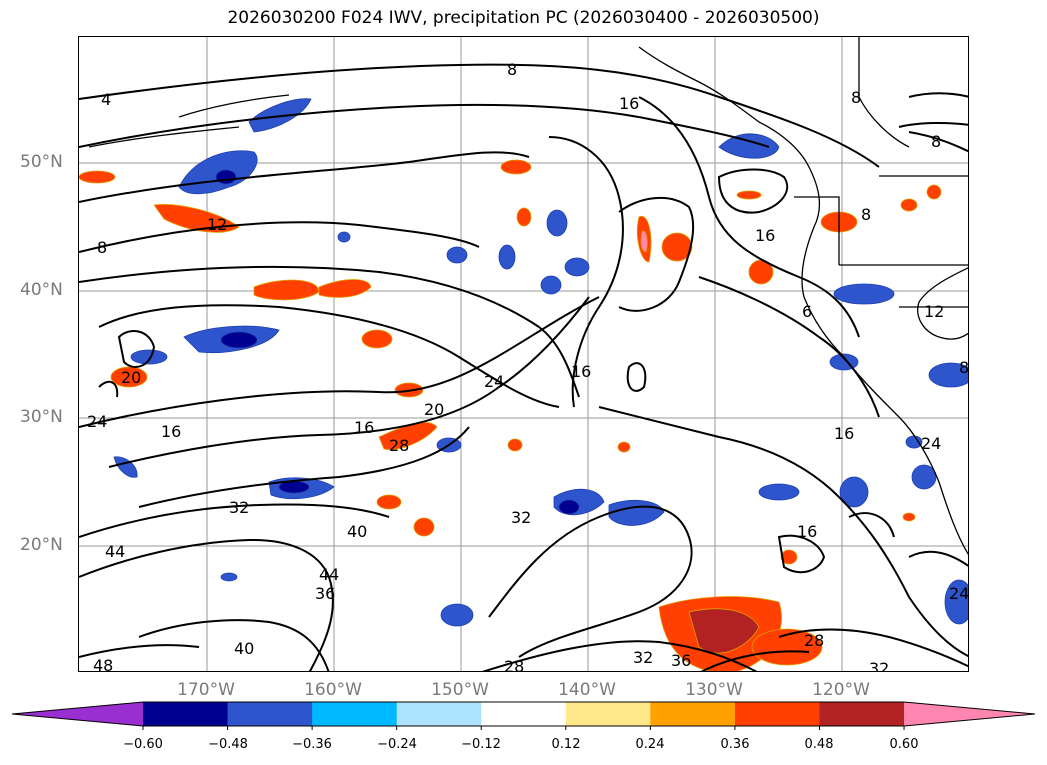  What do you see at coordinates (523, 728) in the screenshot?
I see `colorbar-tick-marks` at bounding box center [523, 728].